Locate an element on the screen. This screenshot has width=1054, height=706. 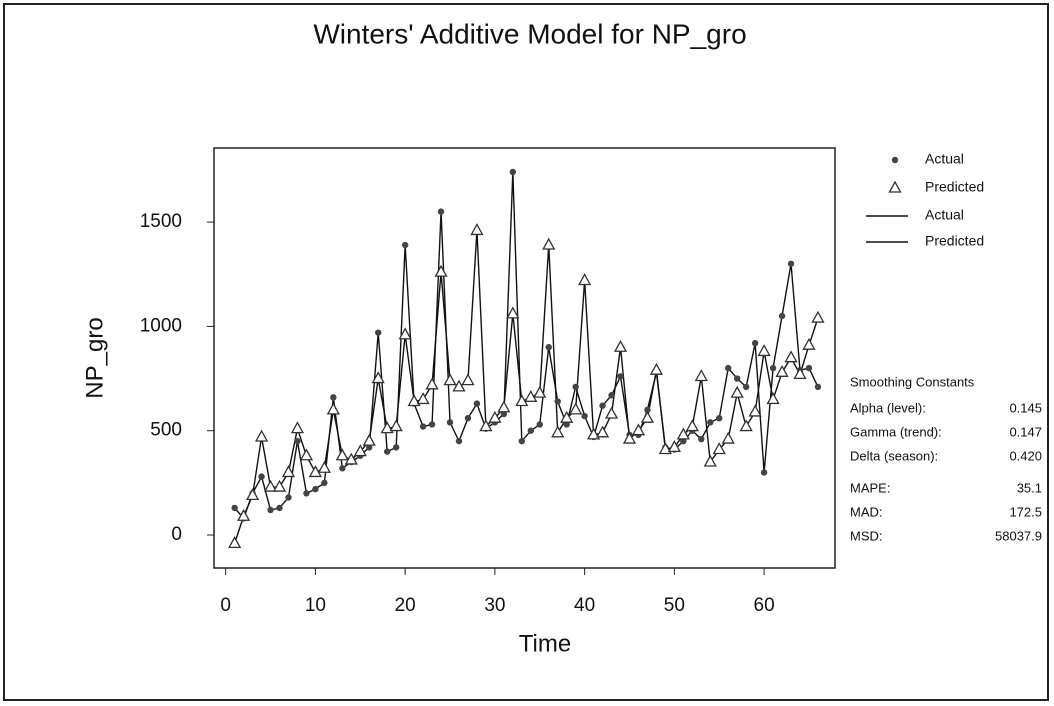
y-axis-label: NP_gro is located at coordinates (94, 357).